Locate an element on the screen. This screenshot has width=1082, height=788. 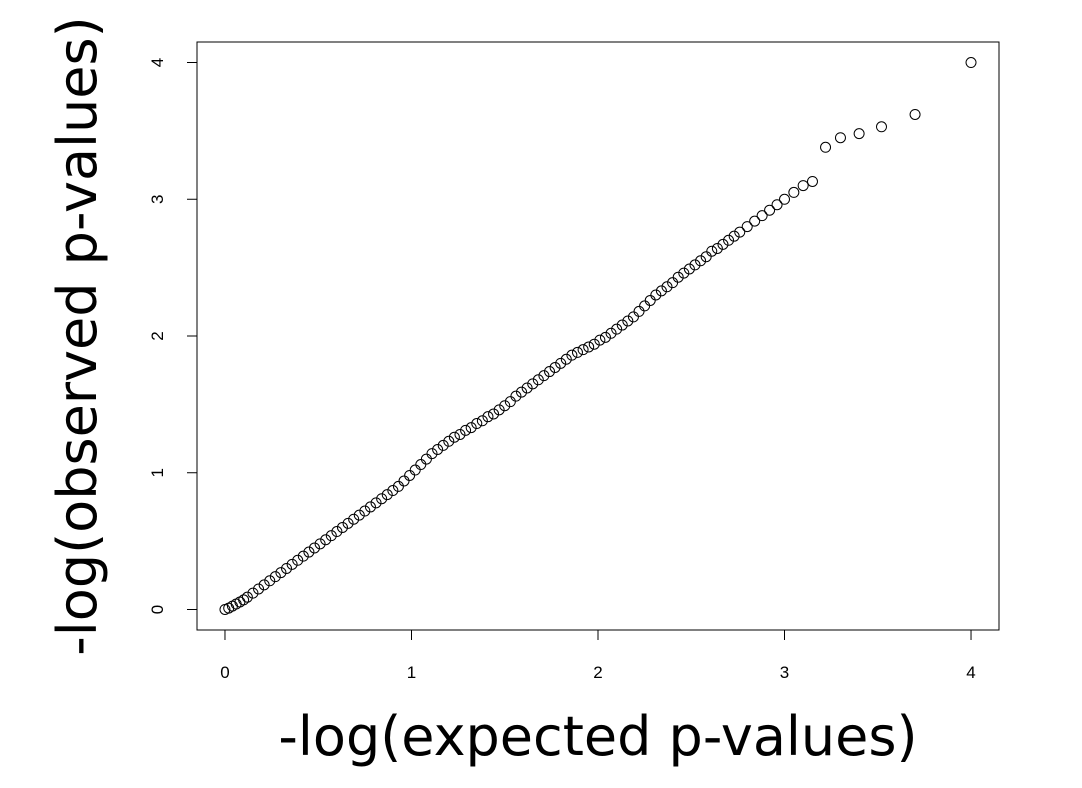
x-tick-label: 3 is located at coordinates (784, 672).